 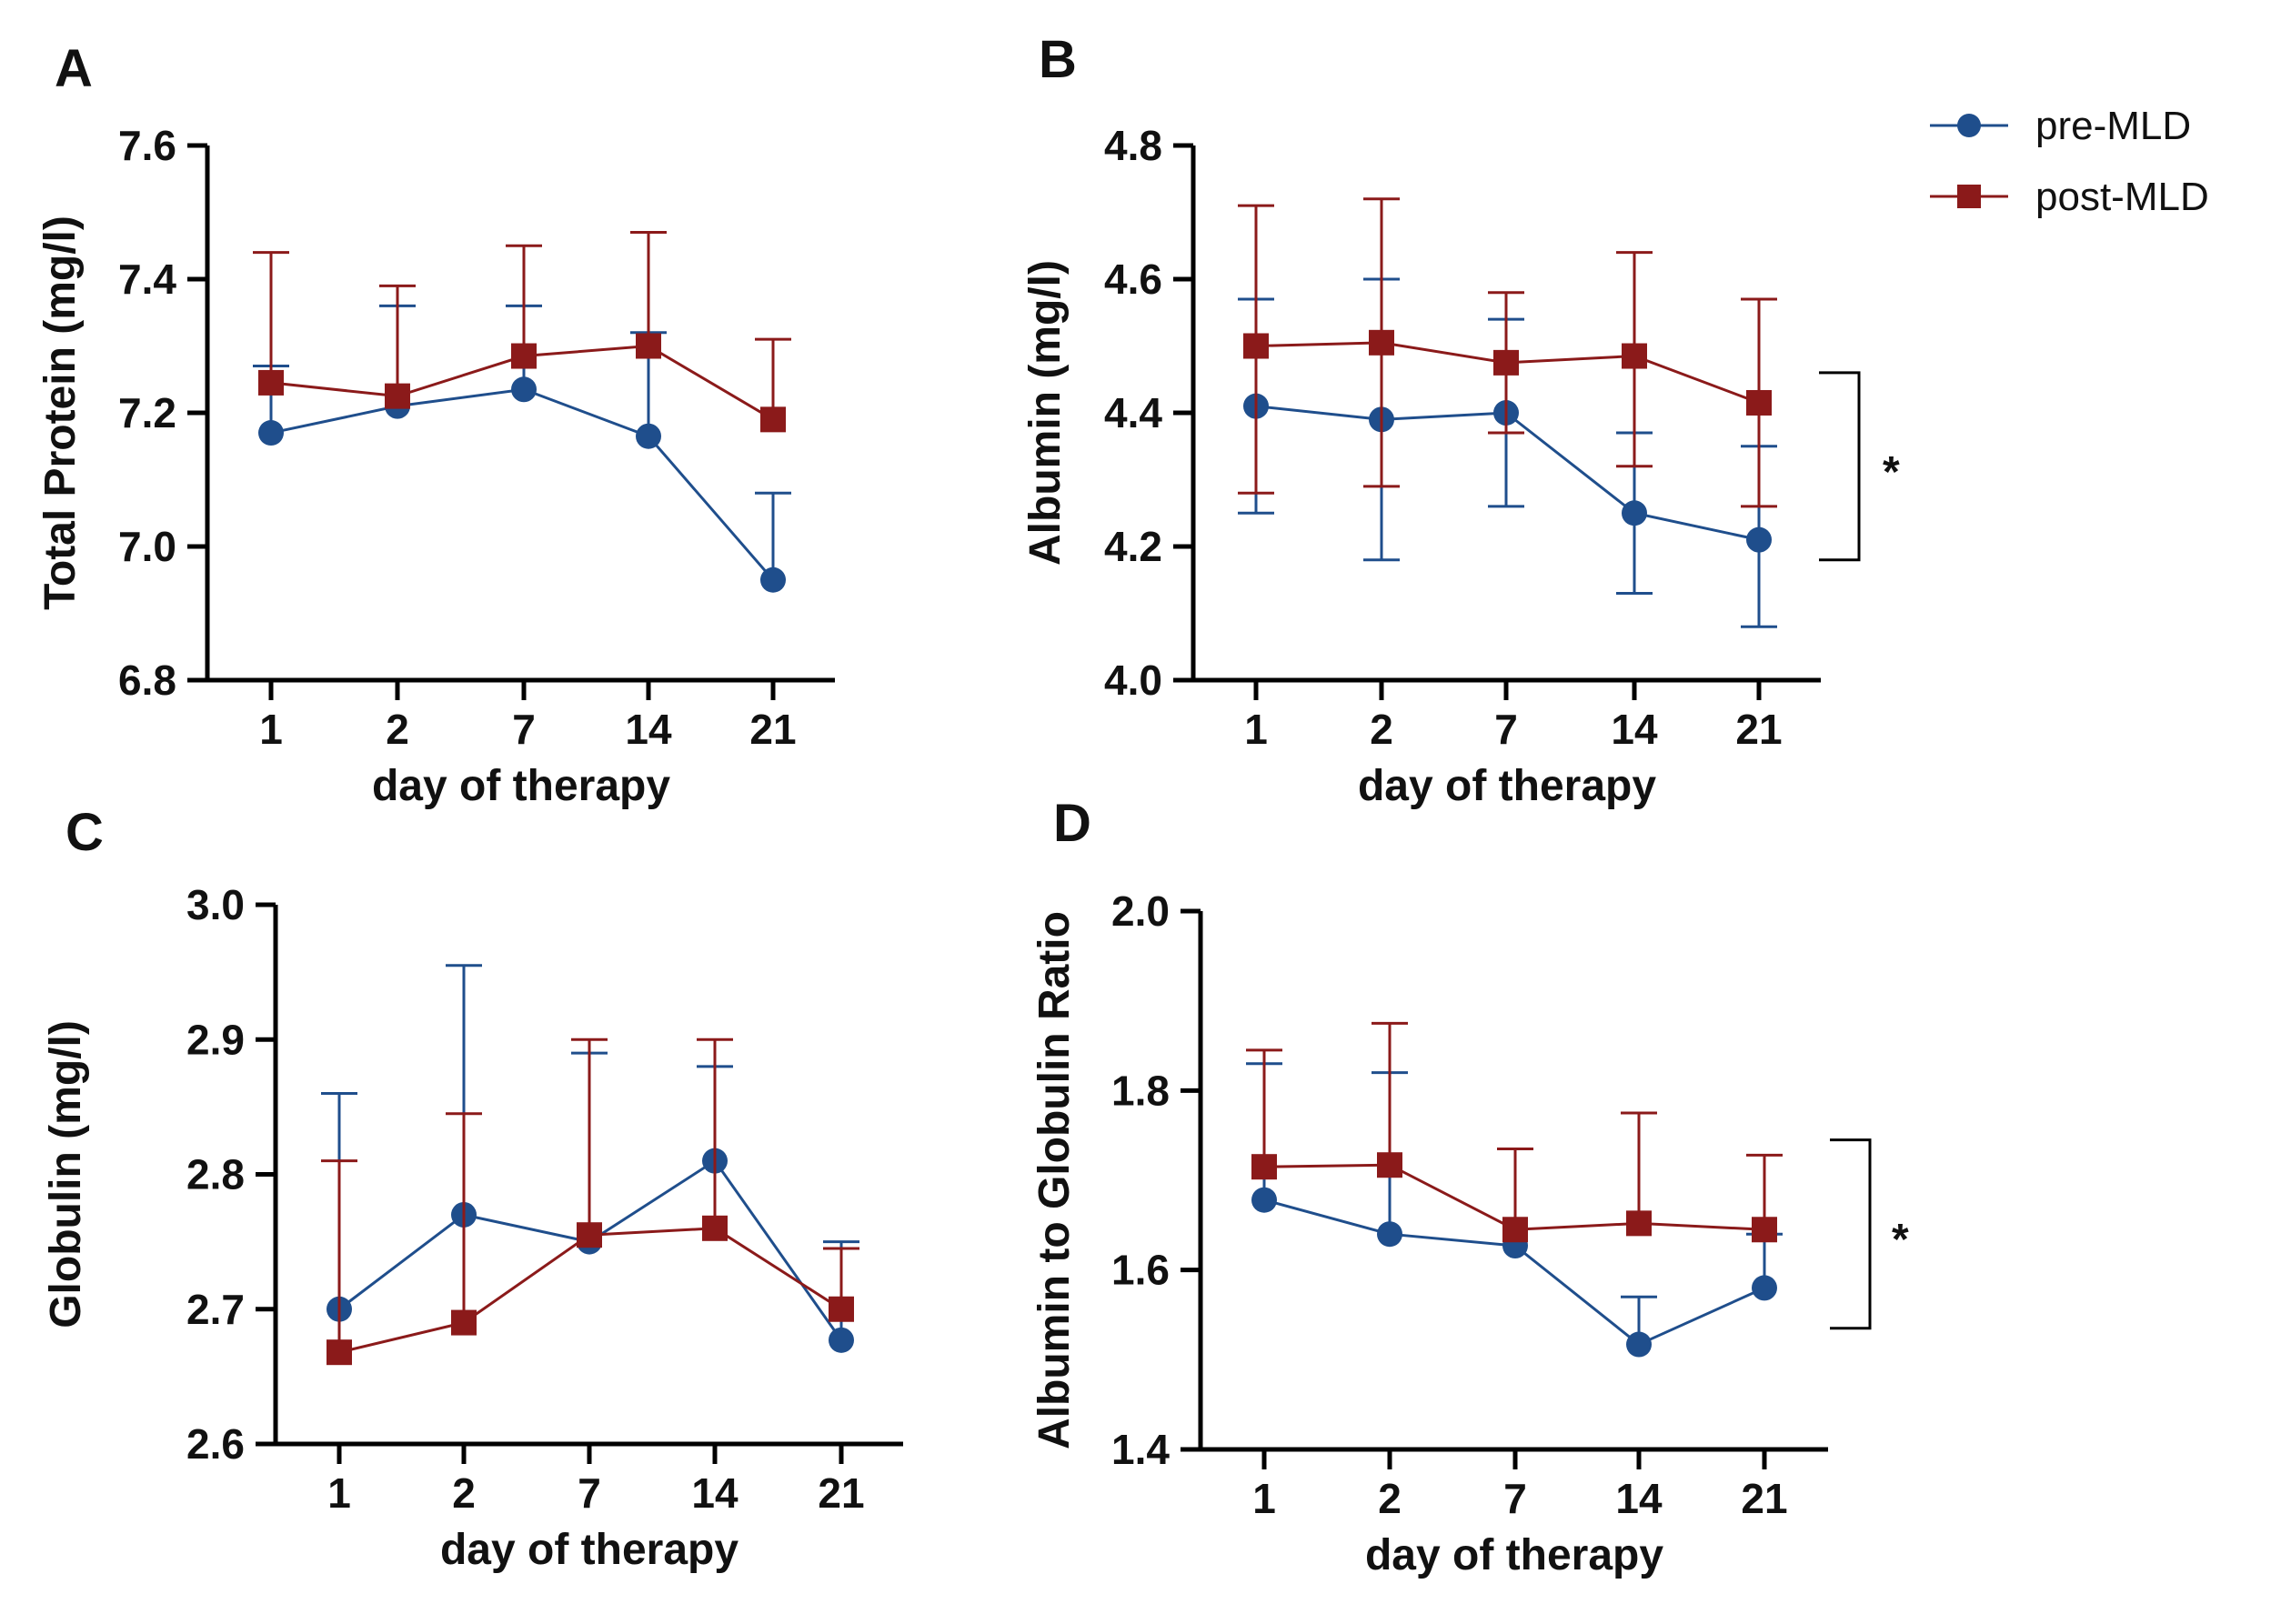 I want to click on y-tick-label: 7.4, so click(x=147, y=279).